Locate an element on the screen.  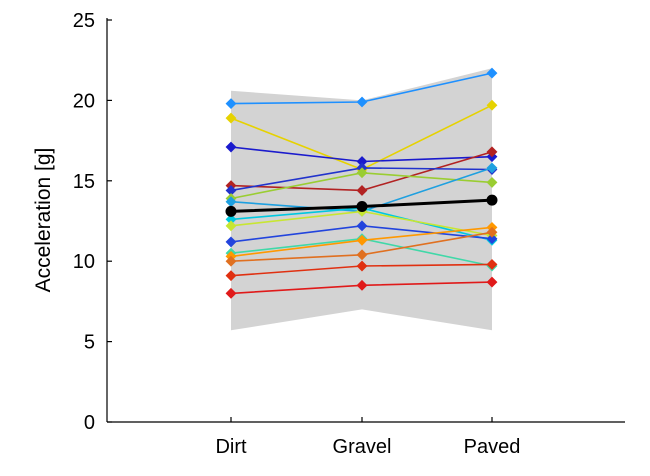
y-tick-label: 10 is located at coordinates (84, 262).